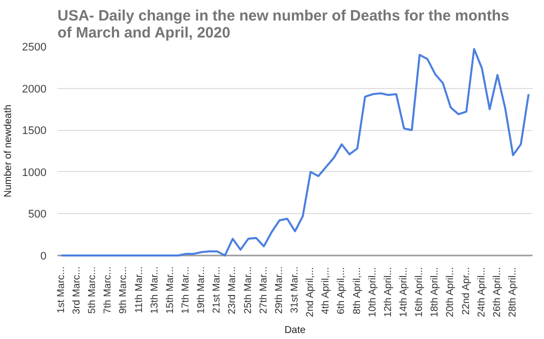  What do you see at coordinates (34, 89) in the screenshot?
I see `y-tick-label: 2000` at bounding box center [34, 89].